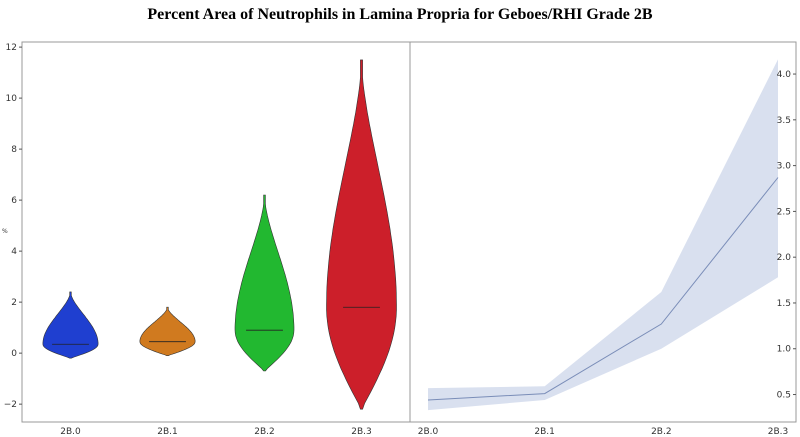 Image resolution: width=800 pixels, height=437 pixels. Describe the element at coordinates (167, 432) in the screenshot. I see `x-tick-label: 2B.1` at that location.